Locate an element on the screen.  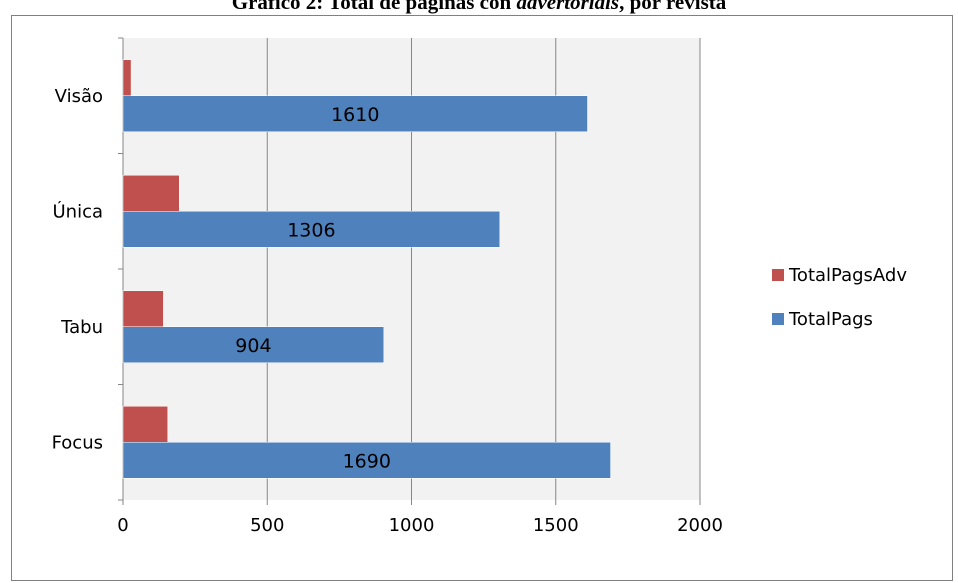
data-label: 1690 is located at coordinates (367, 461).